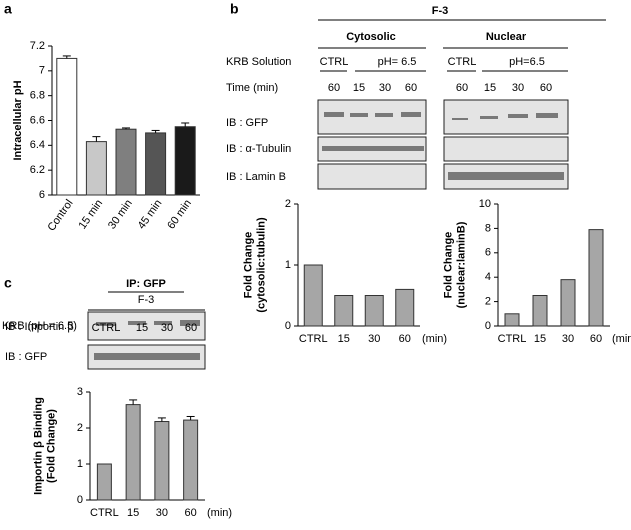 Image resolution: width=631 pixels, height=530 pixels. Describe the element at coordinates (167, 328) in the screenshot. I see `lane: 30` at that location.